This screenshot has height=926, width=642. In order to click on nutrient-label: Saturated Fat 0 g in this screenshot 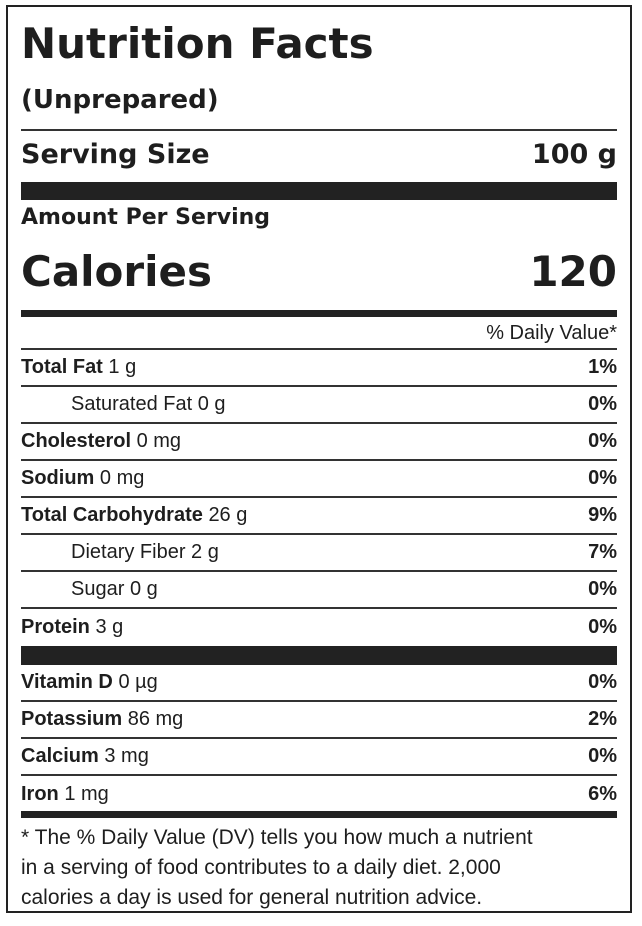, I will do `click(123, 404)`.